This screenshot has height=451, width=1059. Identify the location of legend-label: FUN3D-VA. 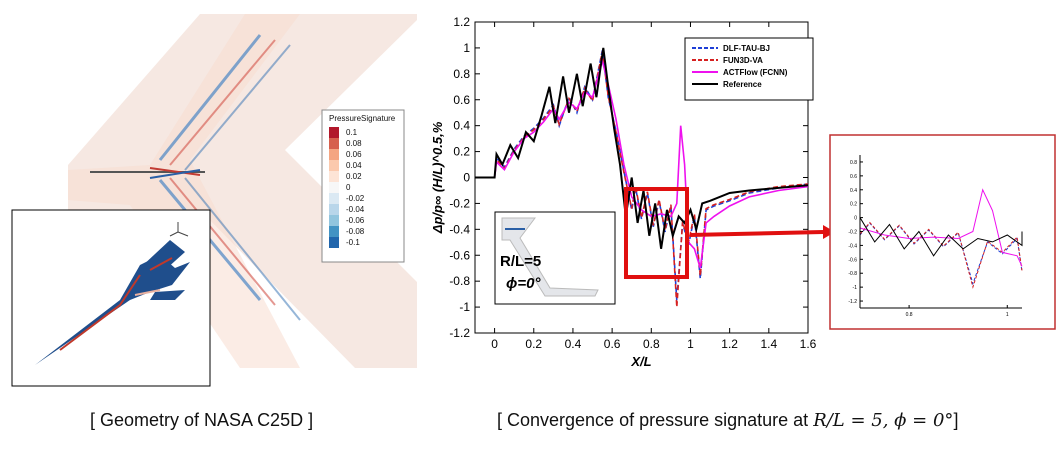
(743, 60).